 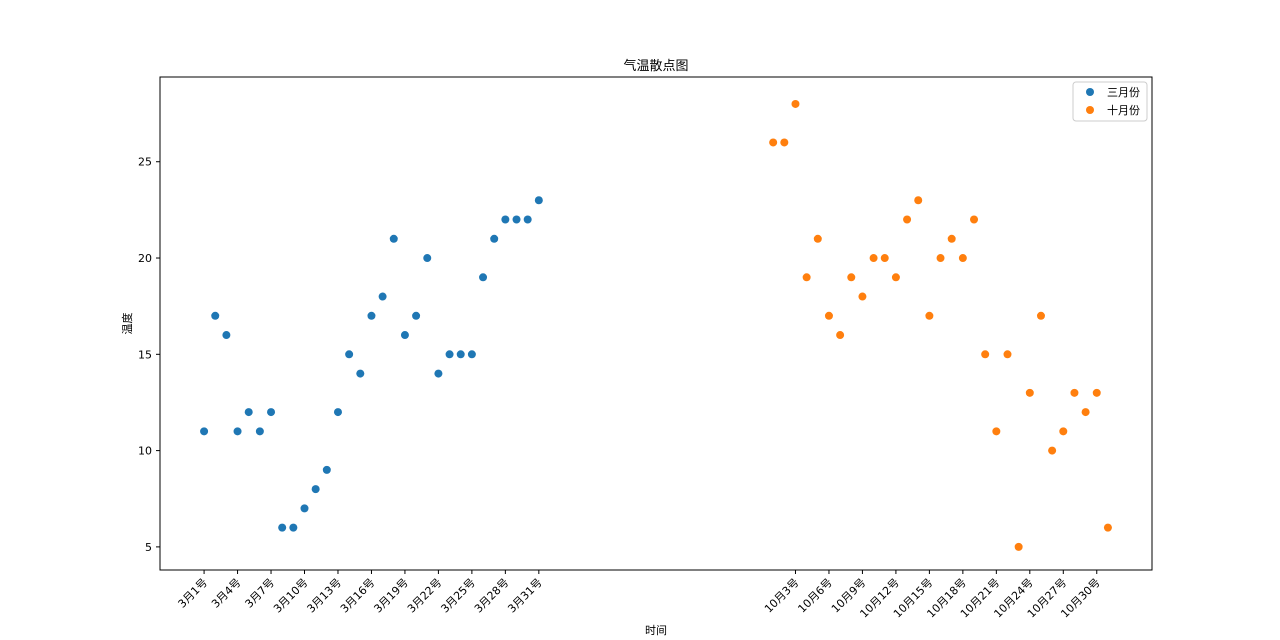 What do you see at coordinates (1123, 92) in the screenshot?
I see `legend-label-march: 三月份` at bounding box center [1123, 92].